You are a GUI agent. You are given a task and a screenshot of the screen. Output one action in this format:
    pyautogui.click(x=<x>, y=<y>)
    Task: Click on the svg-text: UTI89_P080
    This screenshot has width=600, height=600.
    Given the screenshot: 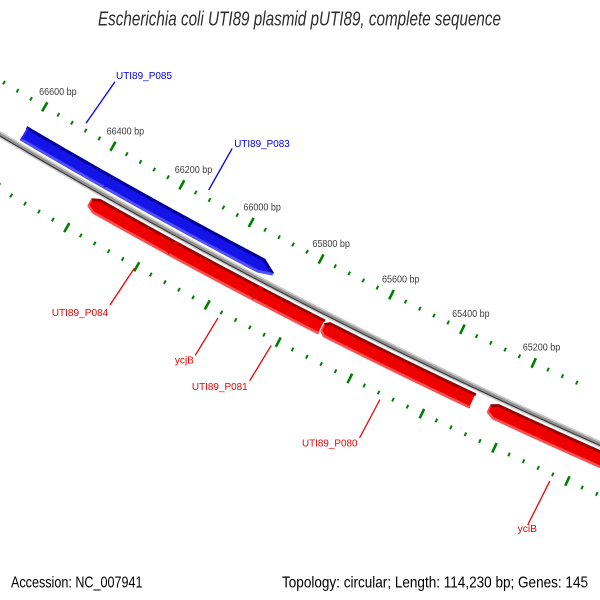 What is the action you would take?
    pyautogui.click(x=330, y=444)
    